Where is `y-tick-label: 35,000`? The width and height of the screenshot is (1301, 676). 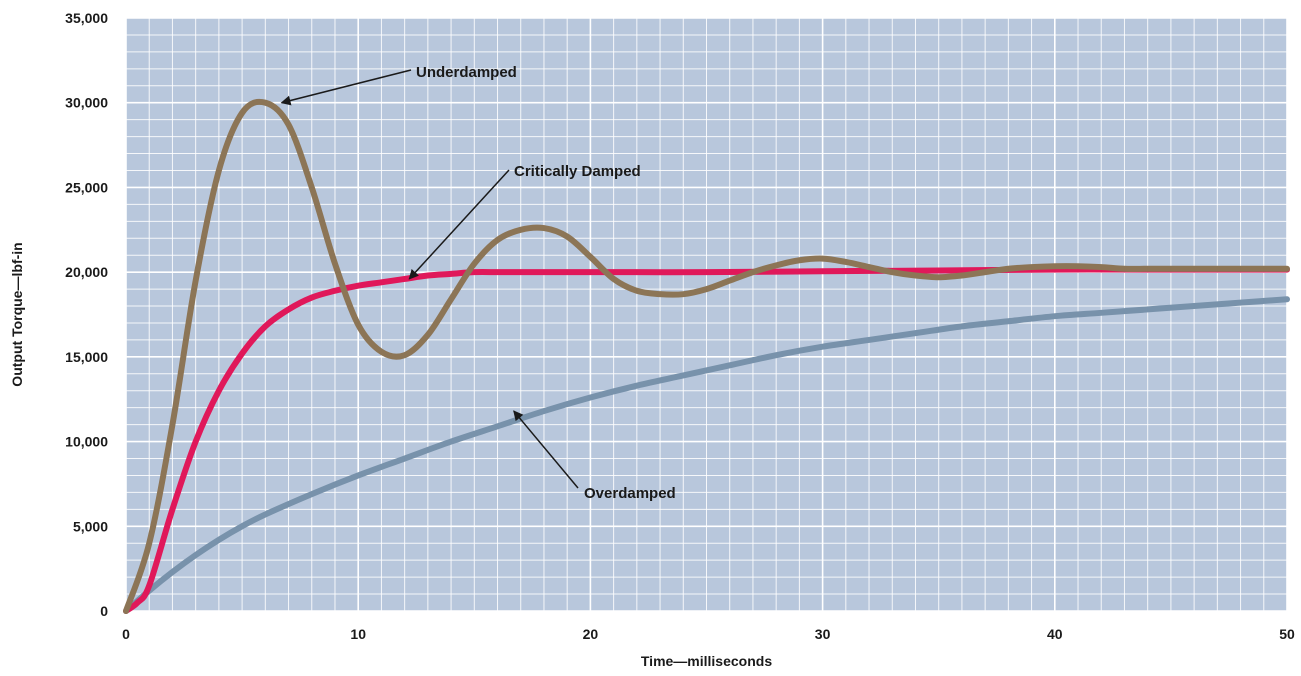
y-tick-label: 35,000 is located at coordinates (86, 18).